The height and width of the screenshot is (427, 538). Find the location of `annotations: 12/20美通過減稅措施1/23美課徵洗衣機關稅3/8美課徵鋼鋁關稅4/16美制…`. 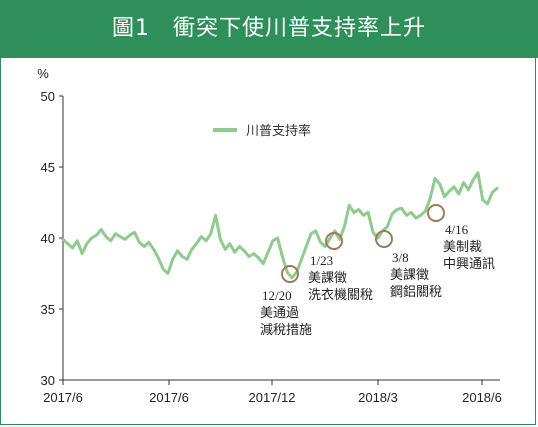

annotations: 12/20美通過減稅措施1/23美課徵洗衣機關稅3/8美課徵鋼鋁關稅4/16美制… is located at coordinates (377, 280).